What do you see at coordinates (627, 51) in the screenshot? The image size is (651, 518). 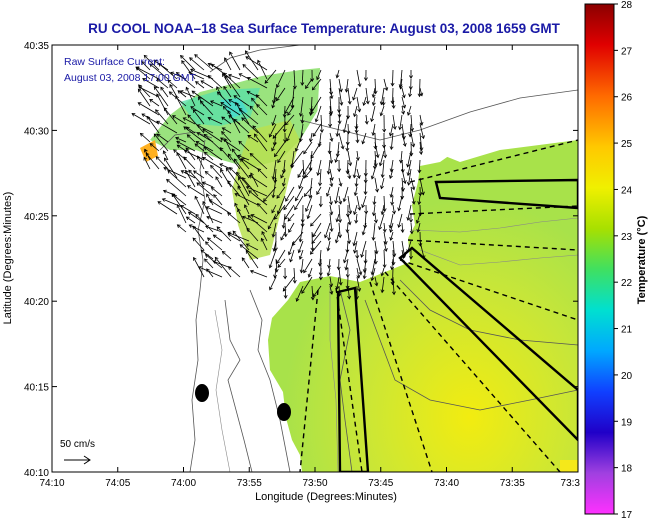 I see `colorbar-tick-label: 27` at bounding box center [627, 51].